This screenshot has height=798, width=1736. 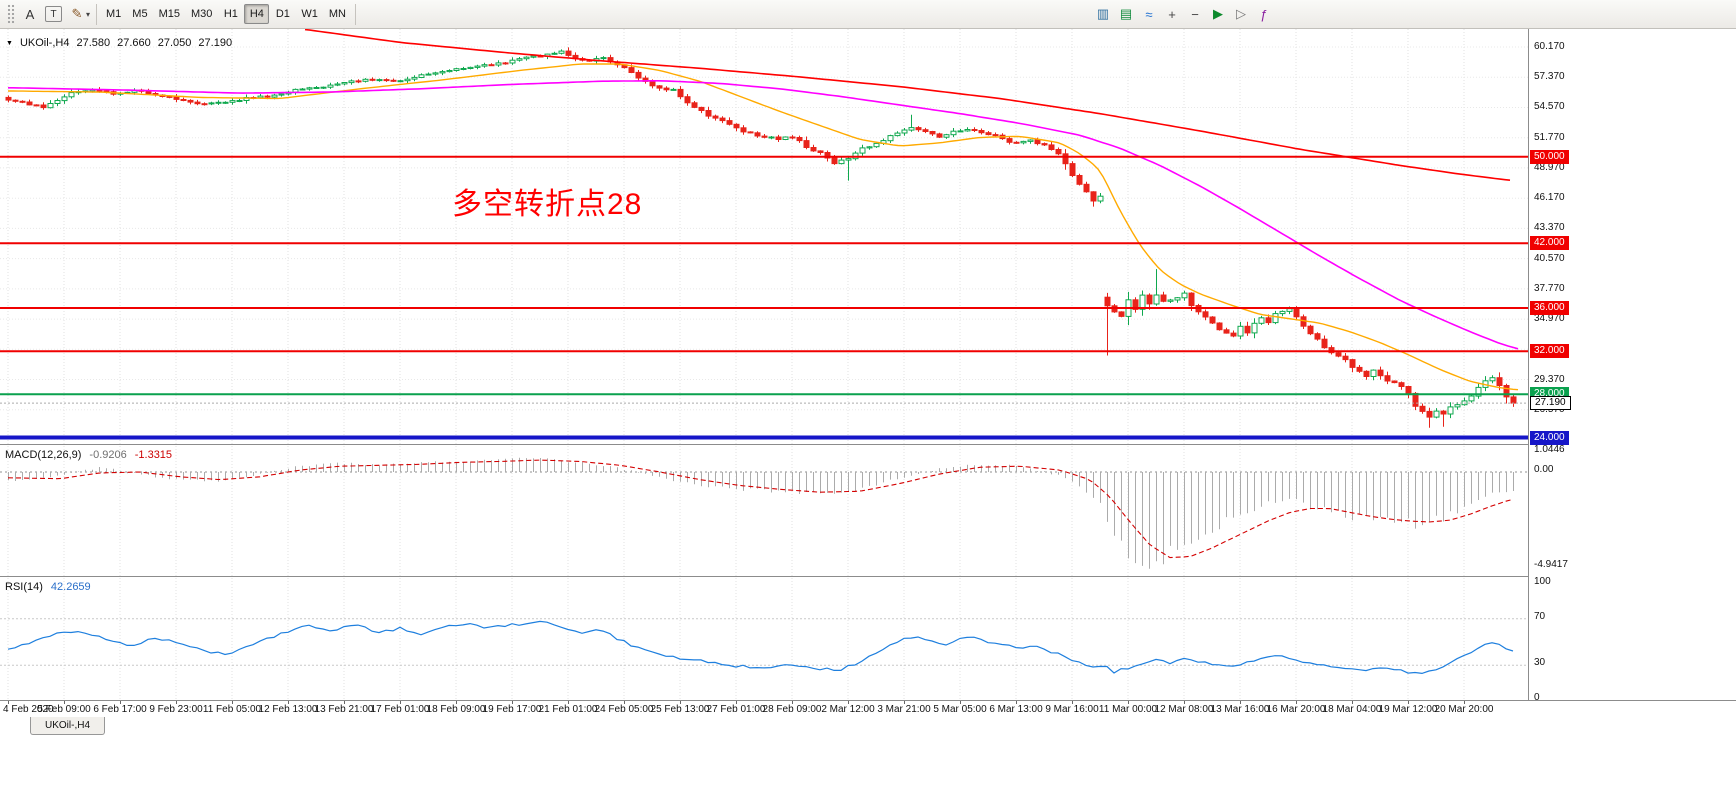 I want to click on toolbar-left-icons: A T ✎ ▾, so click(x=55, y=14).